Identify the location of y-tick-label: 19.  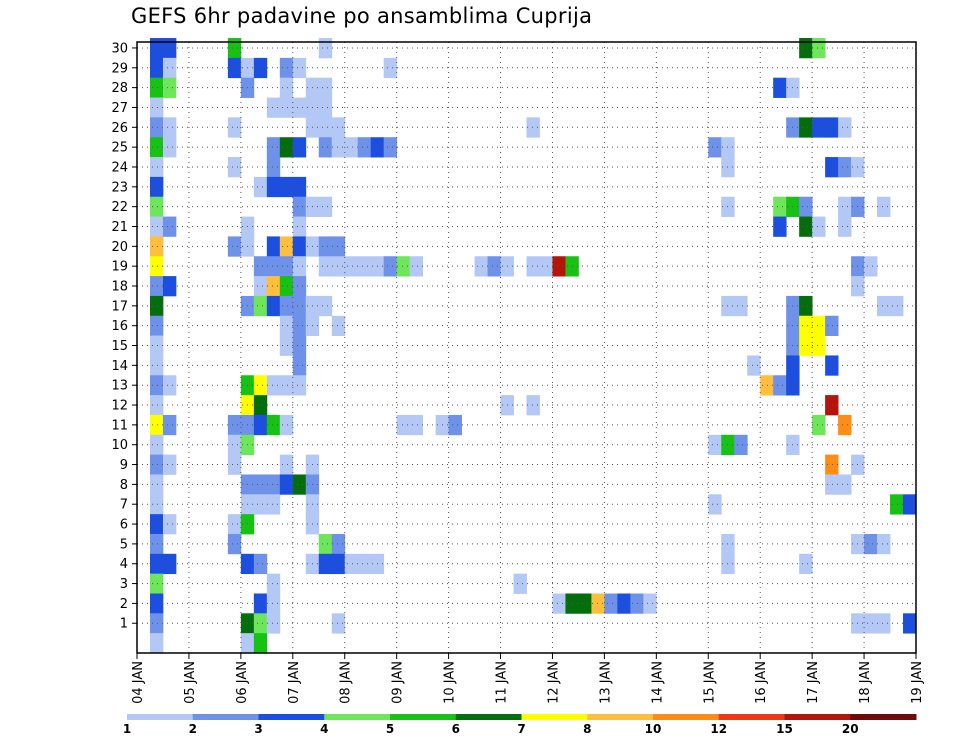
(119, 267).